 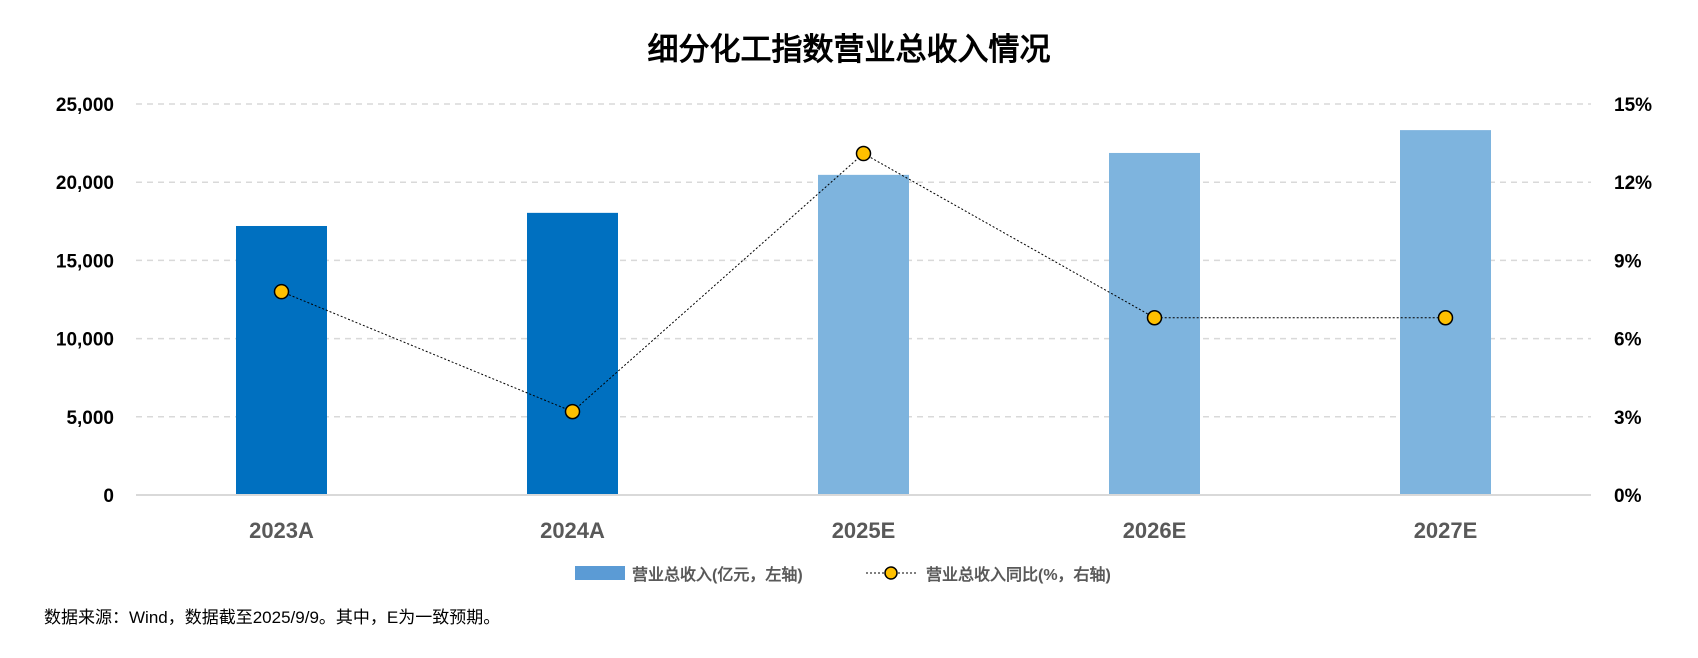 I want to click on growth-point-2023A, so click(x=281, y=291).